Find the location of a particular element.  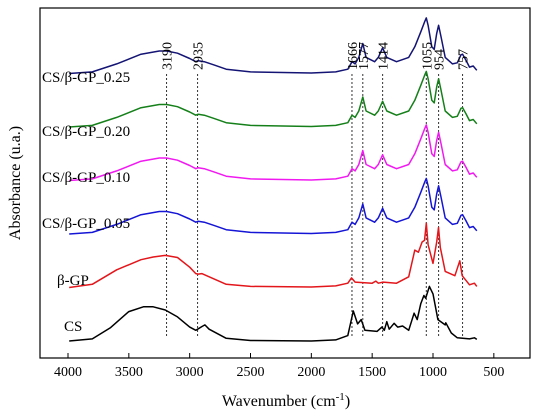

x-tick-label: 500 is located at coordinates (493, 372).